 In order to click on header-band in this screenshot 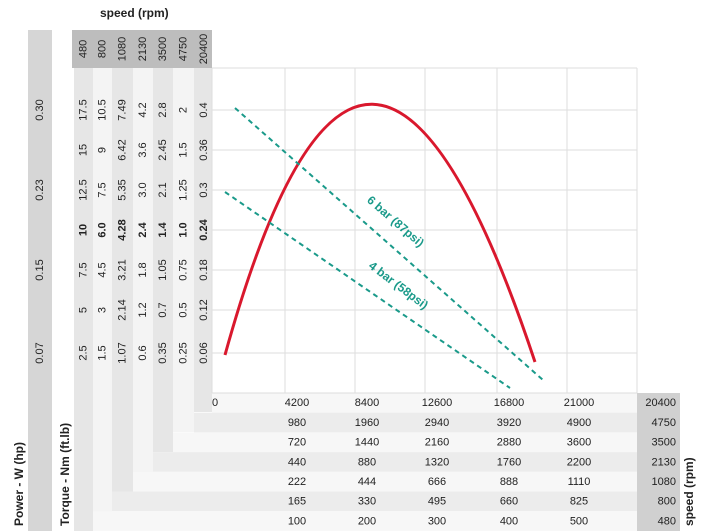, I will do `click(142, 49)`.